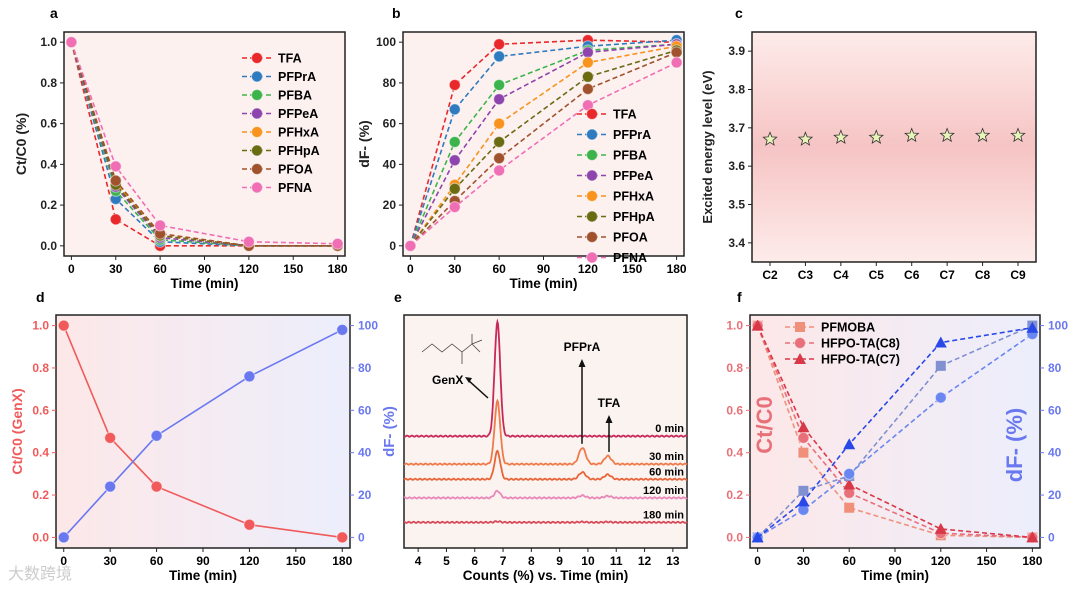  I want to click on genx-structure-icon, so click(452, 349).